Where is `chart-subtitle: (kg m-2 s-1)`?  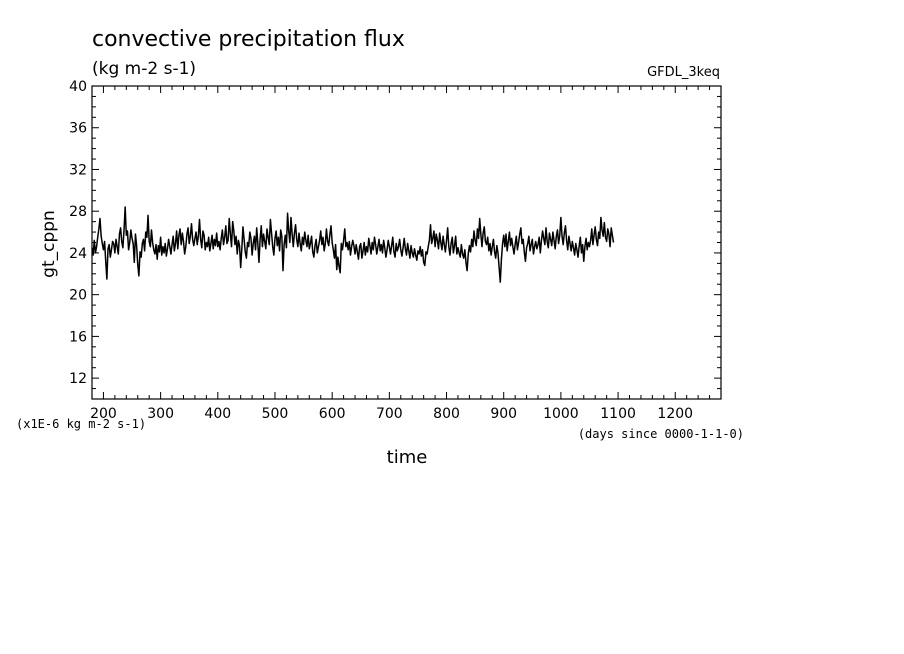 chart-subtitle: (kg m-2 s-1) is located at coordinates (144, 69).